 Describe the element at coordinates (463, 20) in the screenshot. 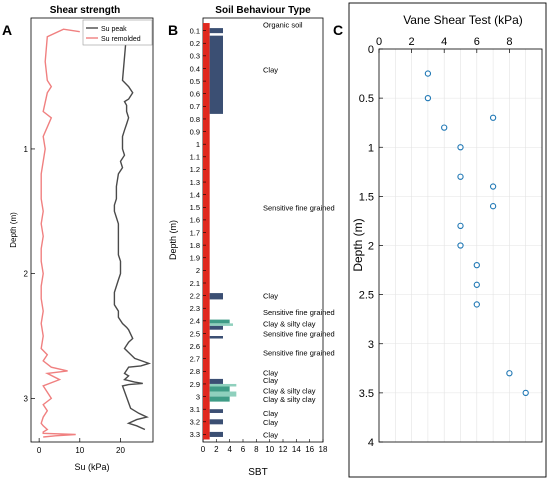

I see `chart-c-title: Vane Shear Test (kPa)` at that location.